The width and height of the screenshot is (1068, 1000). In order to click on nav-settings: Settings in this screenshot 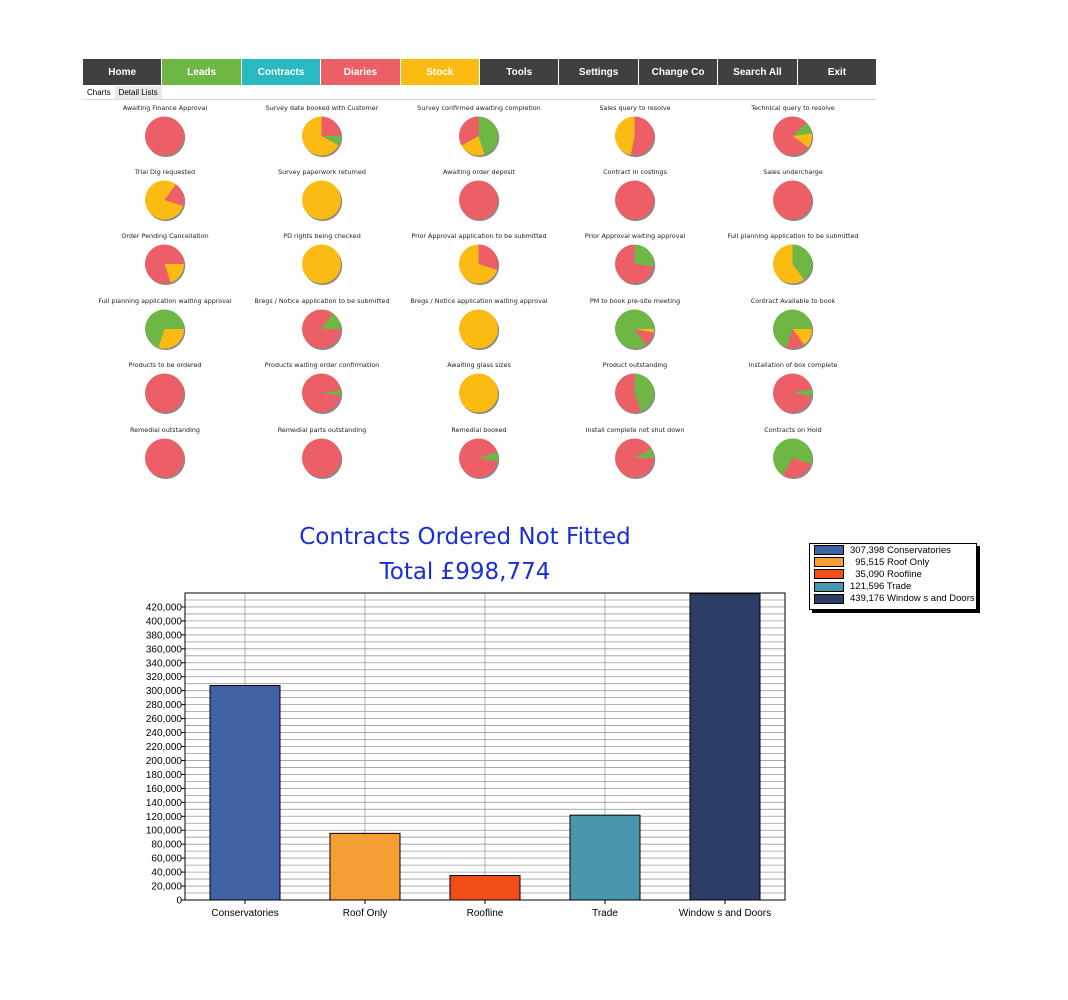, I will do `click(599, 72)`.